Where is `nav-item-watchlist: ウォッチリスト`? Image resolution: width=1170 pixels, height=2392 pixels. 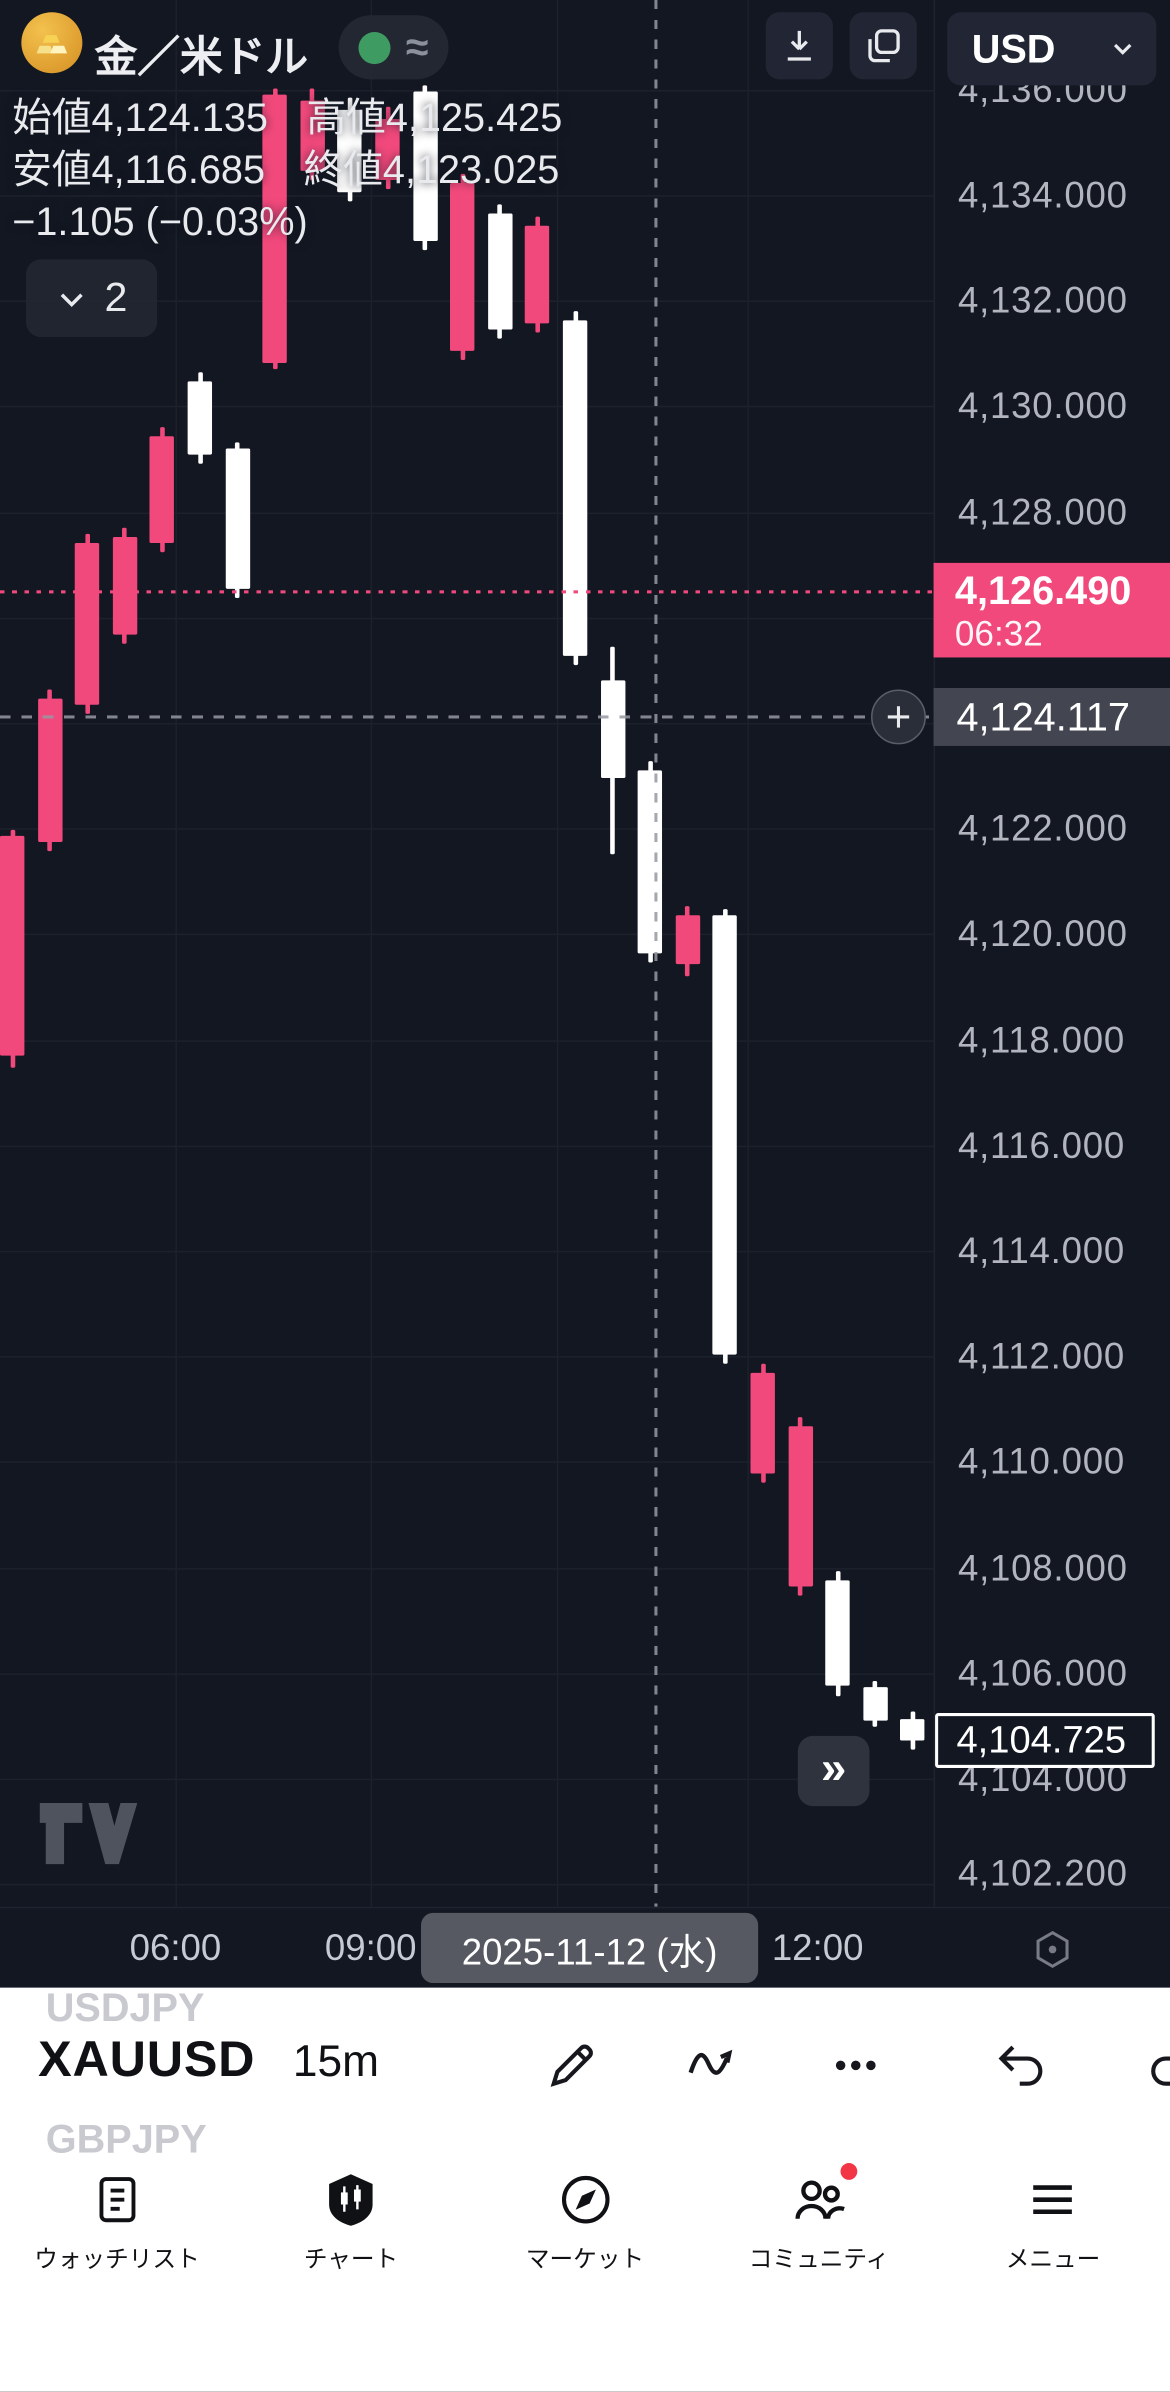 nav-item-watchlist: ウォッチリスト is located at coordinates (117, 2245).